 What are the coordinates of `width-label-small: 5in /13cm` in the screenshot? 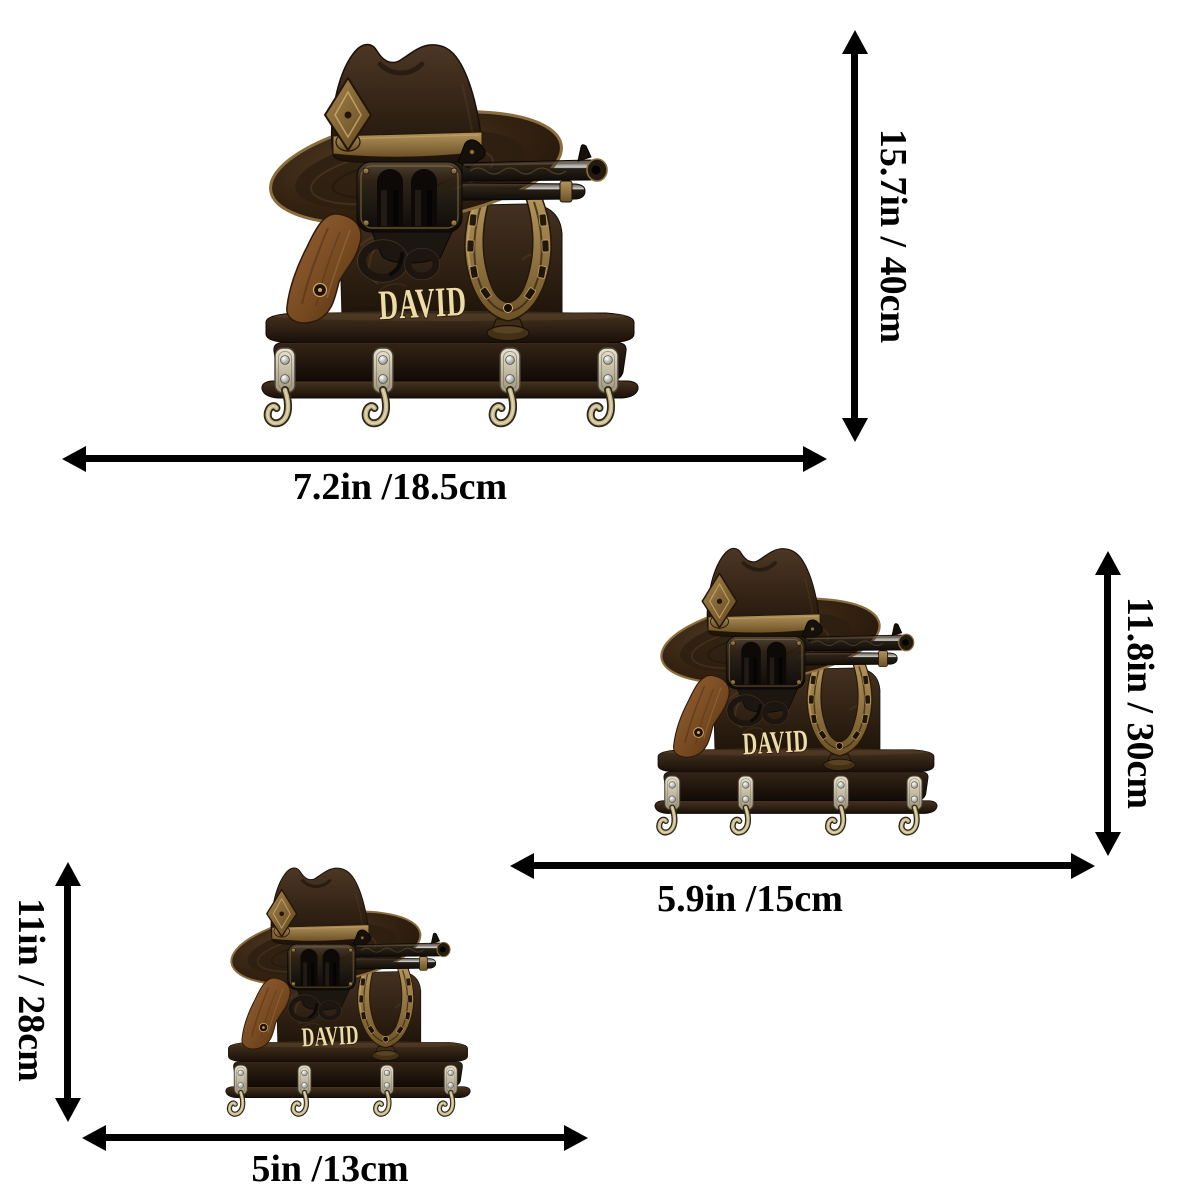 It's located at (330, 1169).